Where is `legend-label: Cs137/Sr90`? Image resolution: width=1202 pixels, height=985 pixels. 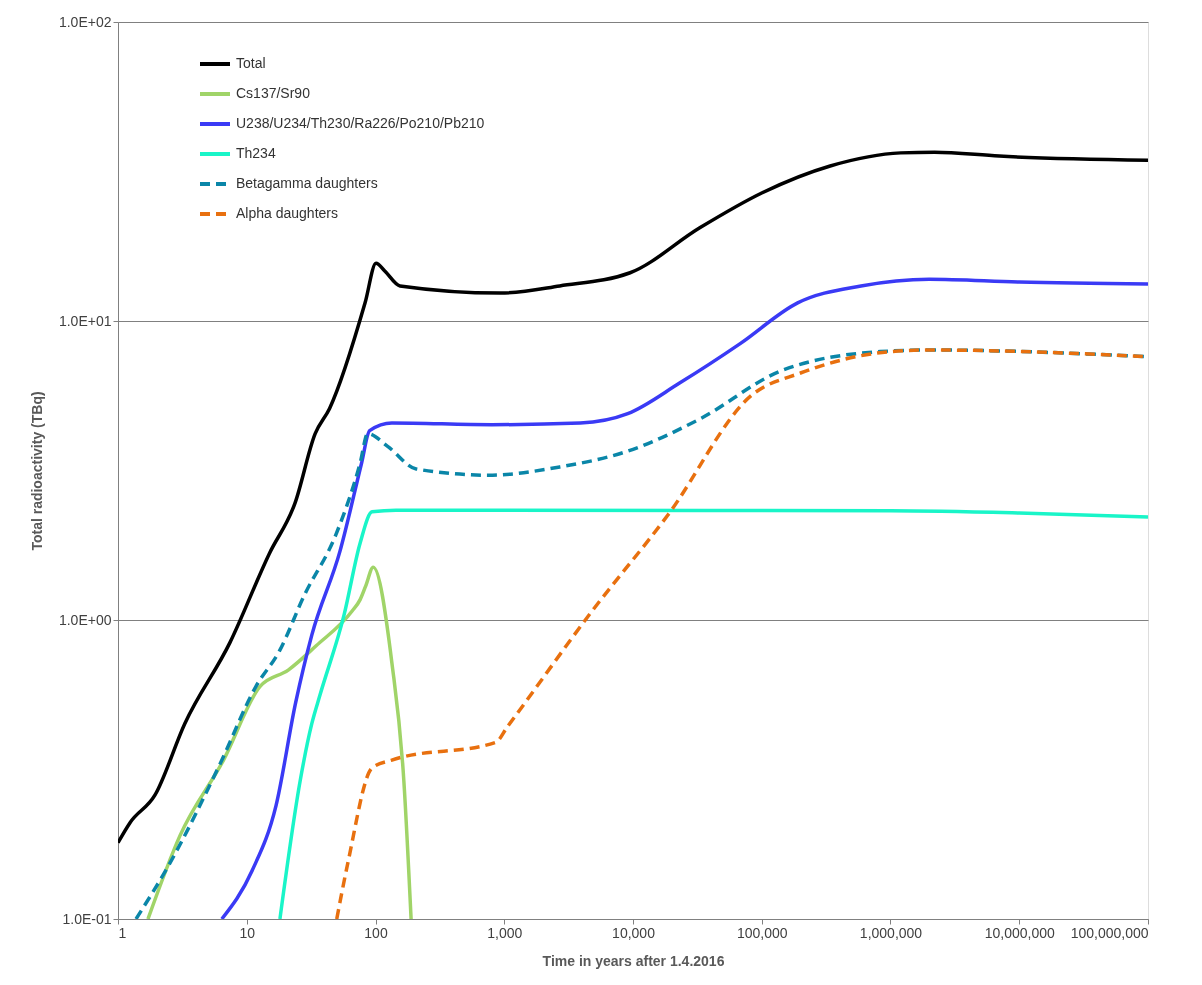 legend-label: Cs137/Sr90 is located at coordinates (273, 93).